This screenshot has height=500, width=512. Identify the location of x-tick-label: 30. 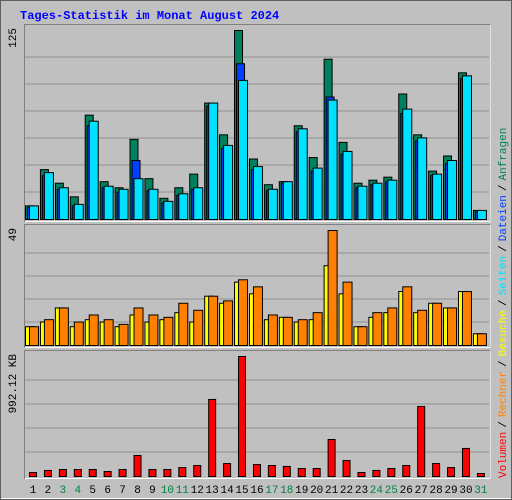
(465, 491).